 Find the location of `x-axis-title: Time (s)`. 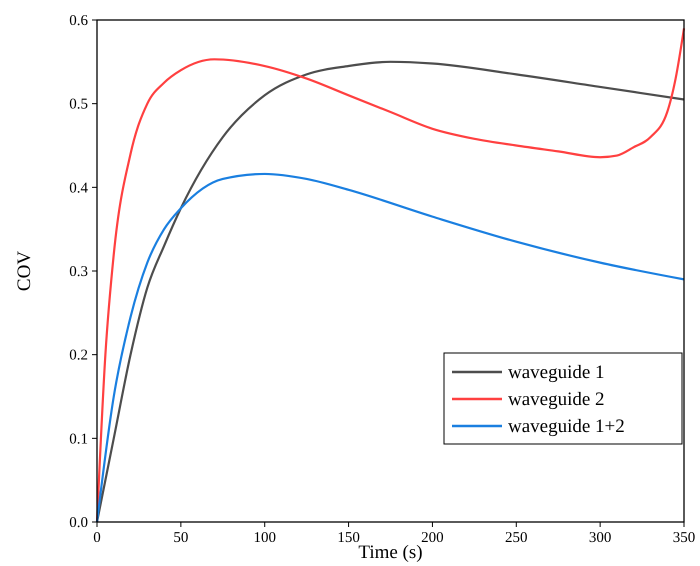

x-axis-title: Time (s) is located at coordinates (390, 552).